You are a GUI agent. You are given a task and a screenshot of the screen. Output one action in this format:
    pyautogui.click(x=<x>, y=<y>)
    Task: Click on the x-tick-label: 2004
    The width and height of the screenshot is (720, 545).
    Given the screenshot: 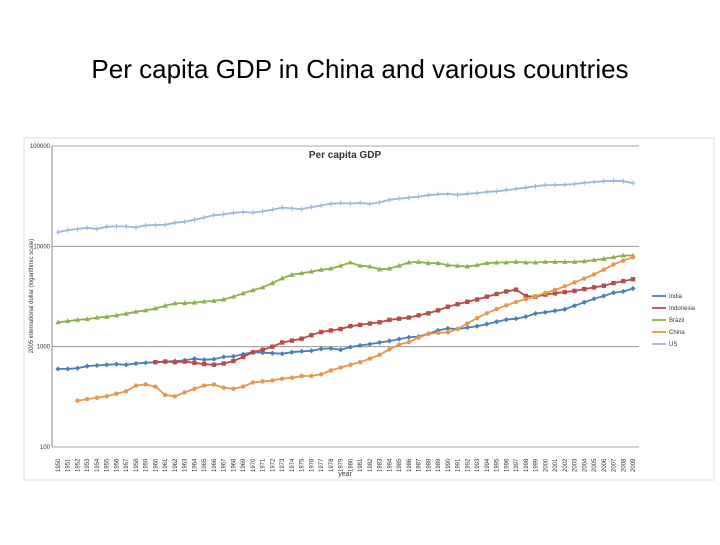 What is the action you would take?
    pyautogui.click(x=585, y=465)
    